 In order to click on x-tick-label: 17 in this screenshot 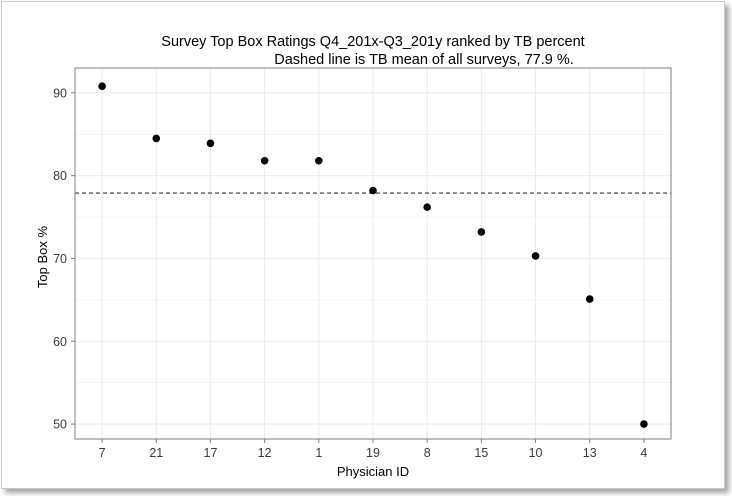, I will do `click(211, 453)`.